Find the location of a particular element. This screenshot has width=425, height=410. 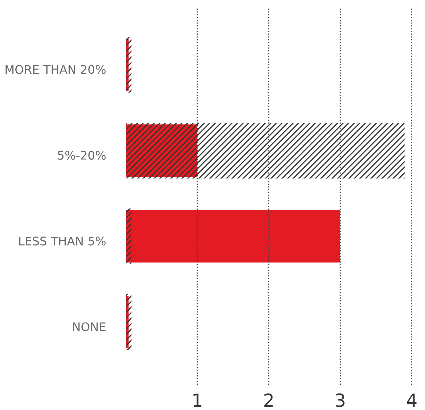

y-tick-label: LESS THAN 5% is located at coordinates (62, 241).